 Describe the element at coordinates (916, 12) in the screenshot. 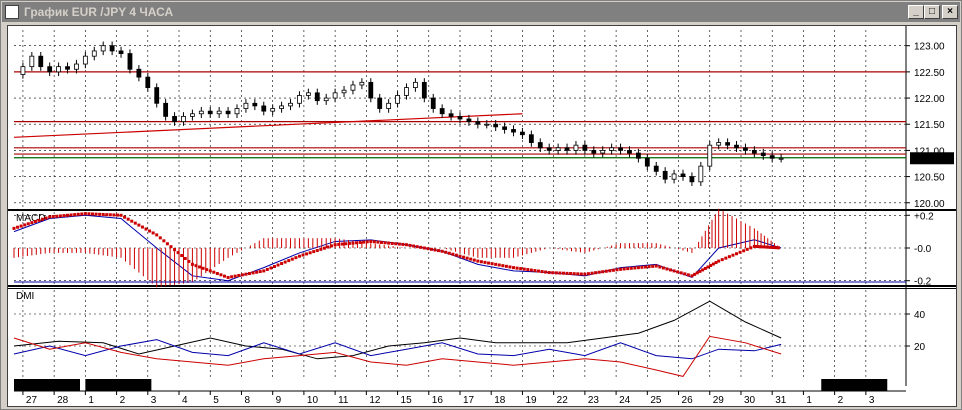

I see `minimize-button: _` at that location.